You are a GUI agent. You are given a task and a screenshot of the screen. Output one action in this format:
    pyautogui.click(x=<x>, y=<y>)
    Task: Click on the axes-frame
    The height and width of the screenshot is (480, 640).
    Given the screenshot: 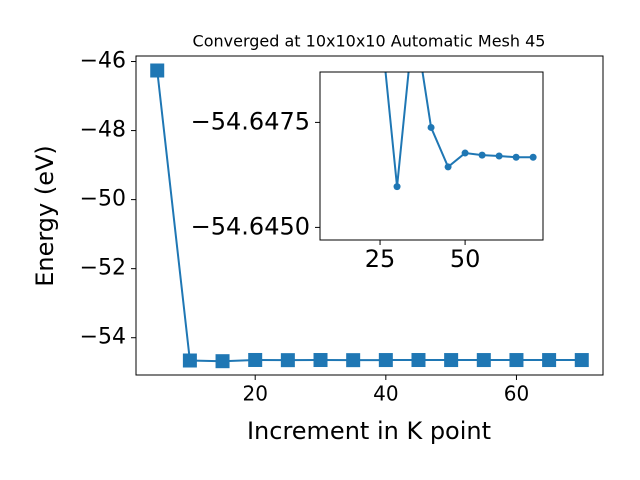 What is the action you would take?
    pyautogui.click(x=431, y=156)
    